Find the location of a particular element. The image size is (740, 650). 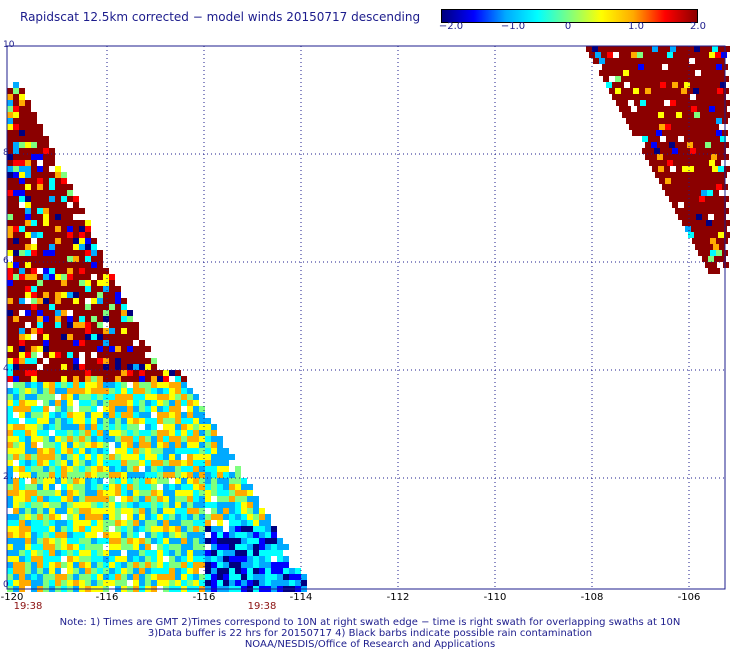

swath-time-label: 19:38 is located at coordinates (28, 606).